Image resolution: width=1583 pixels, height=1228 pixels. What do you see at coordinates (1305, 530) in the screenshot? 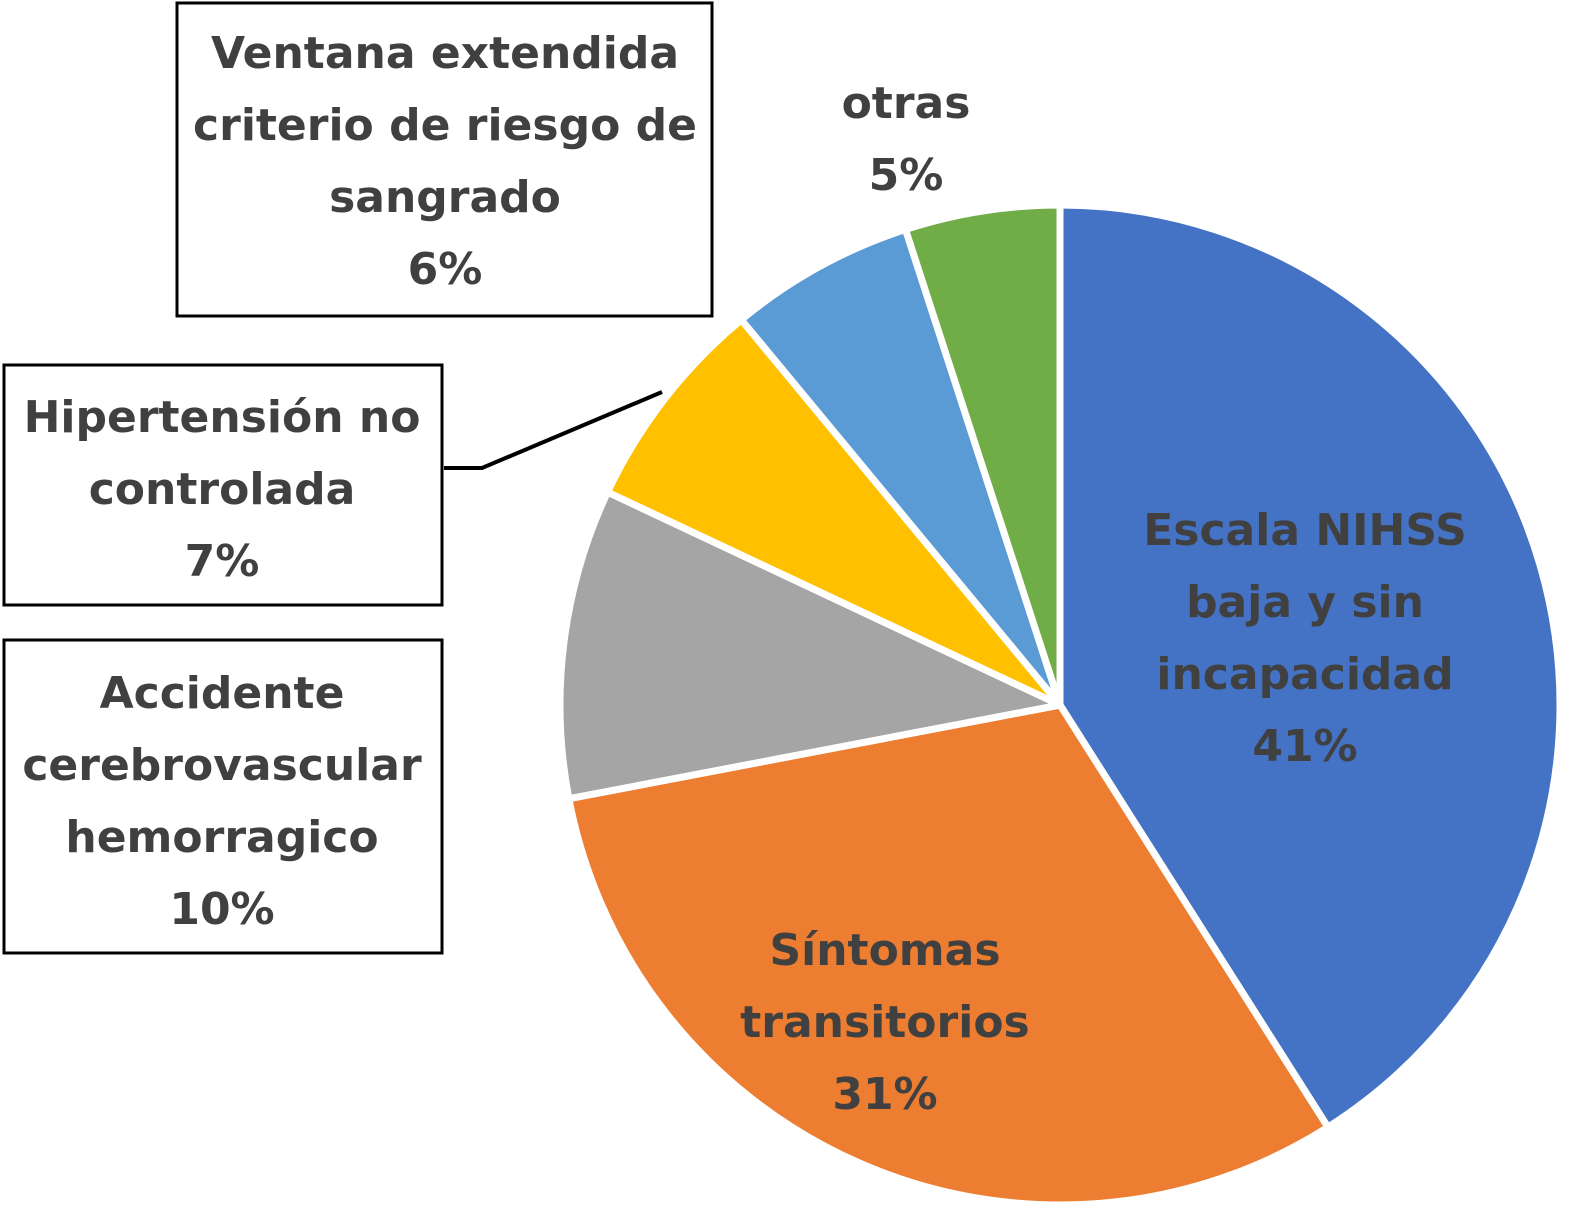
I see `slice-label-line-0-0: Escala NIHSS` at bounding box center [1305, 530].